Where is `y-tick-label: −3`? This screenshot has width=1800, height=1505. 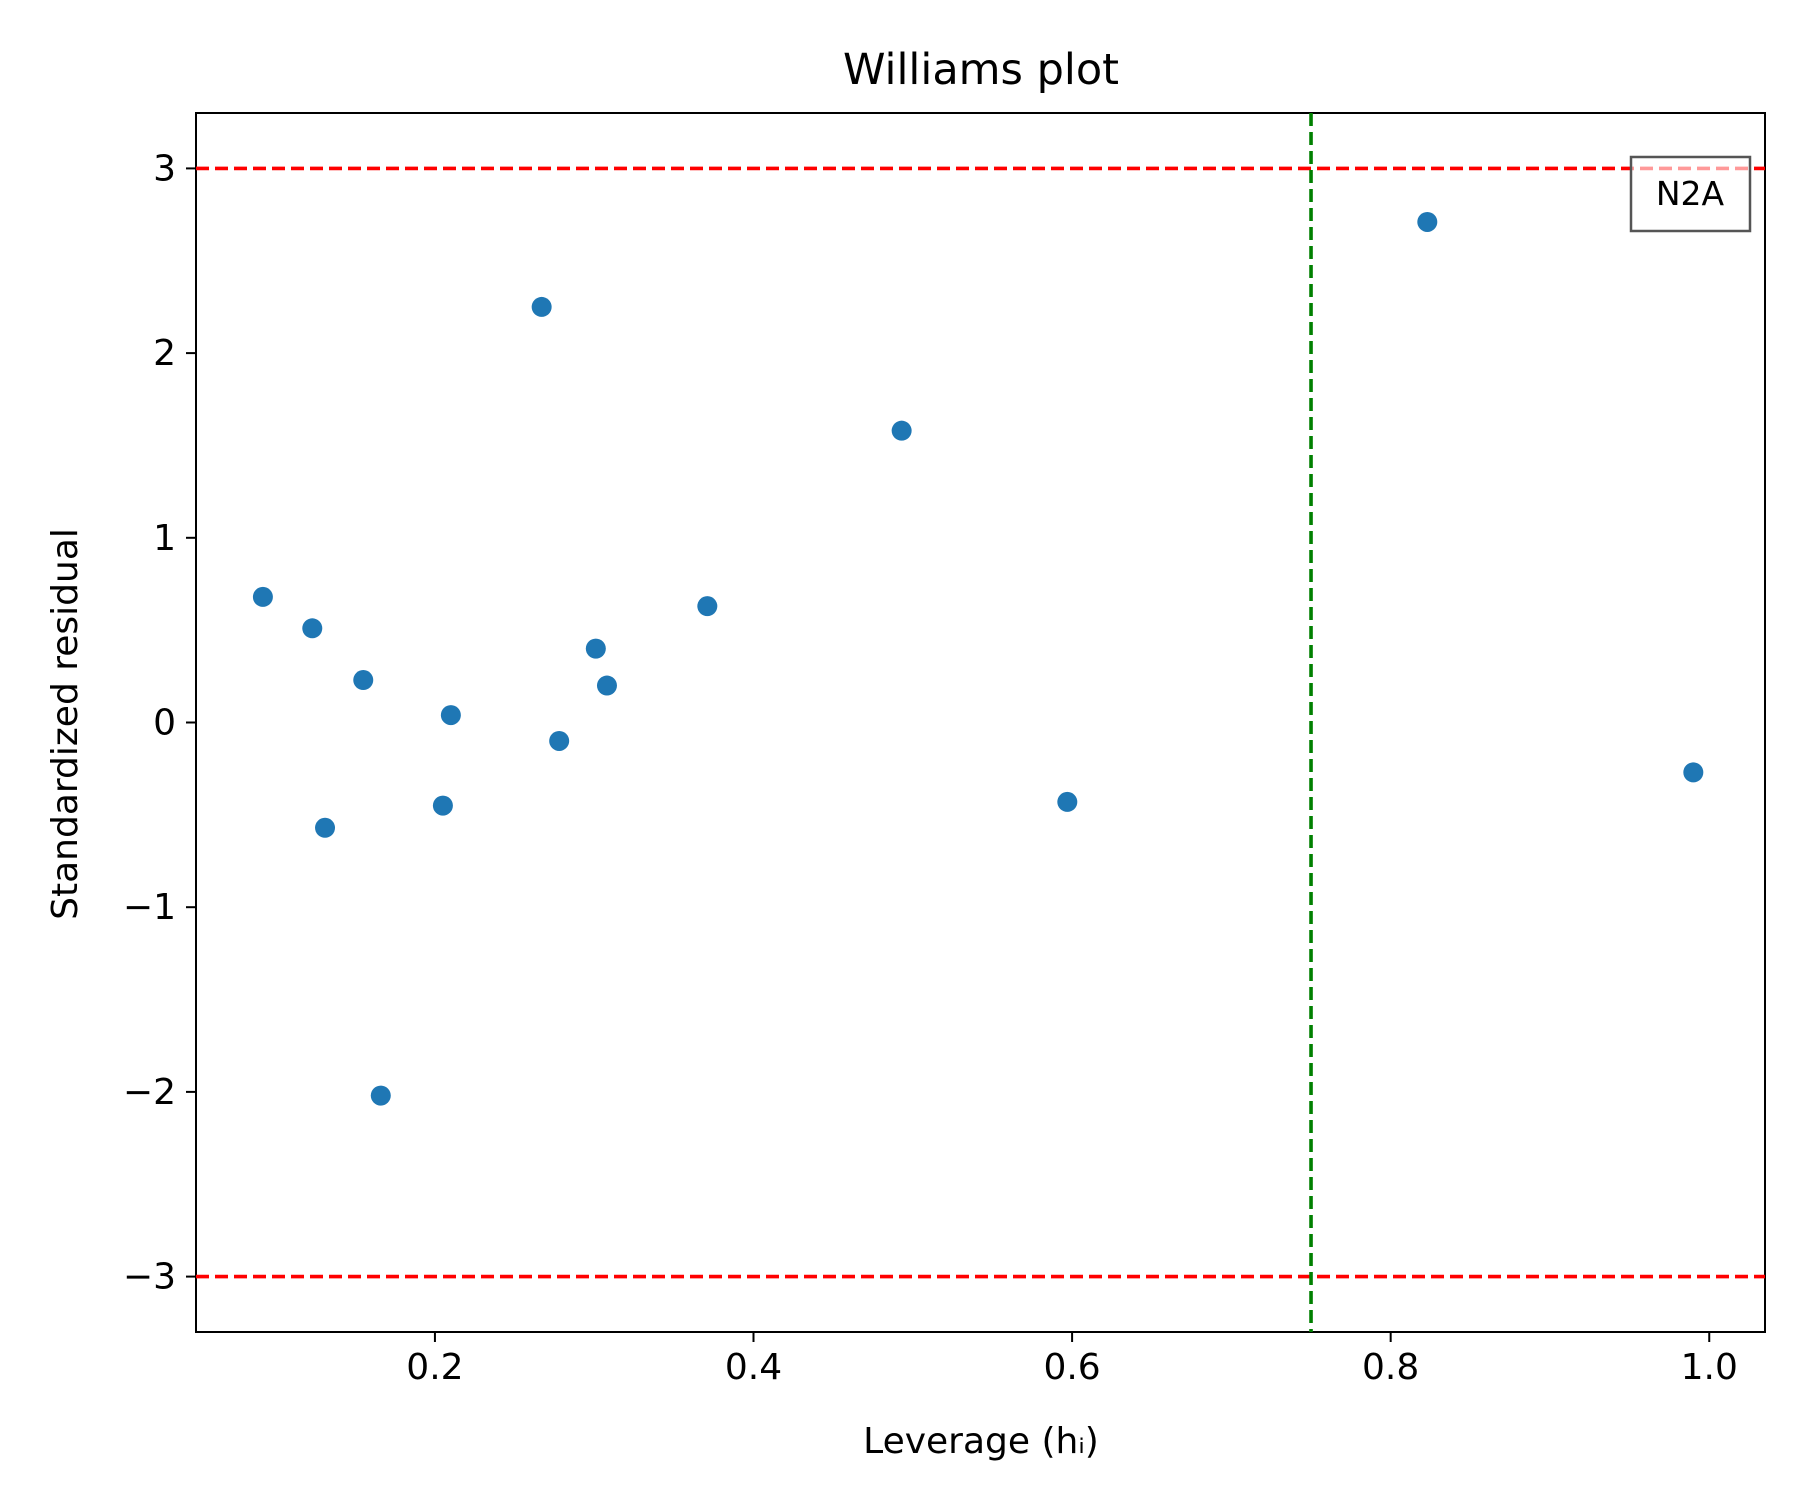 y-tick-label: −3 is located at coordinates (149, 1277).